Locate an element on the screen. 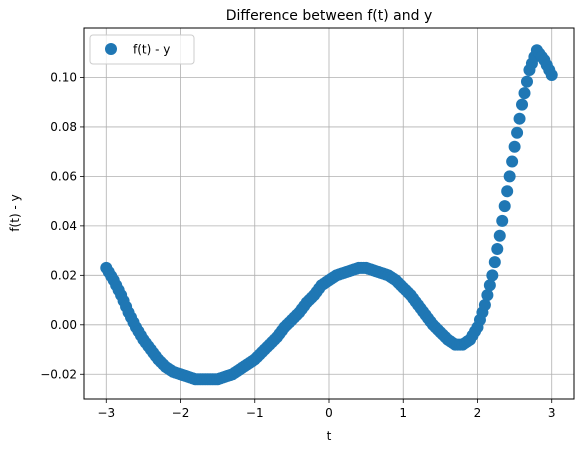  x-tick-label: 3 is located at coordinates (552, 413).